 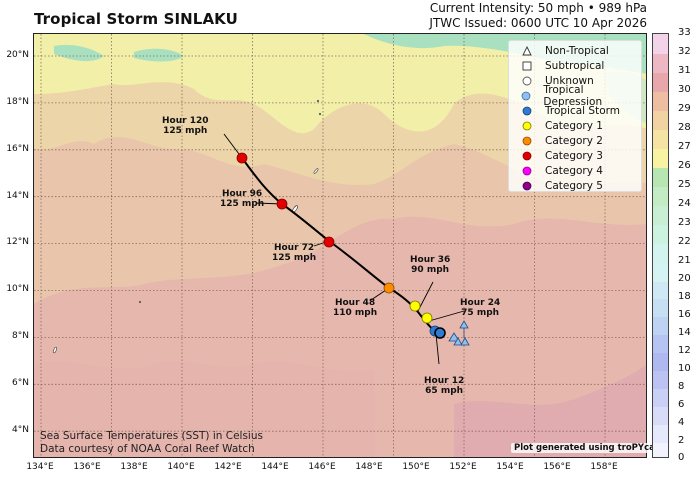 What do you see at coordinates (147, 449) in the screenshot?
I see `data-credit: Data courtesy of NOAA Coral Reef Watch` at bounding box center [147, 449].